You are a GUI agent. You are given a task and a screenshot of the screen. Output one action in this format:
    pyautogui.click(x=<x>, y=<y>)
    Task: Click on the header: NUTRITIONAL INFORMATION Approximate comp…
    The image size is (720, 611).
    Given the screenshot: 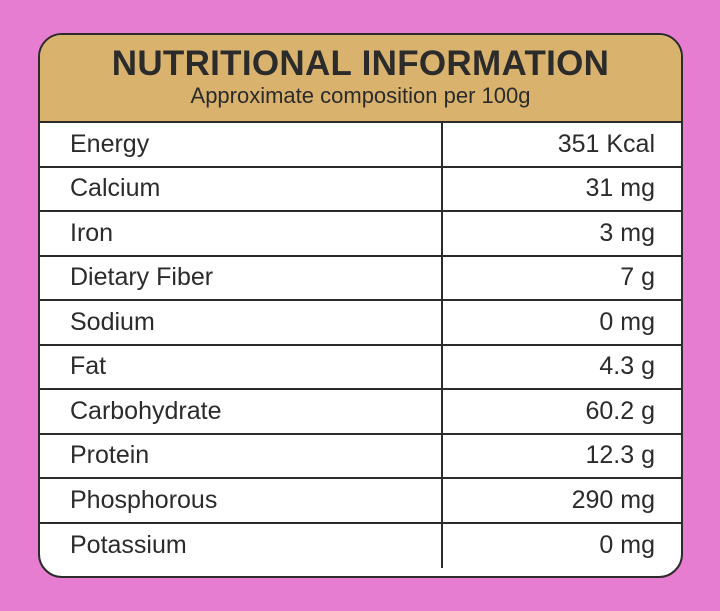 What is the action you would take?
    pyautogui.click(x=360, y=79)
    